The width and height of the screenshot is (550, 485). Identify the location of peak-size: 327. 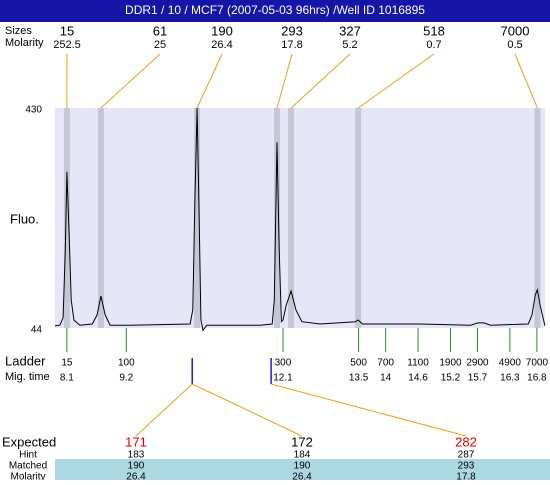
(350, 30).